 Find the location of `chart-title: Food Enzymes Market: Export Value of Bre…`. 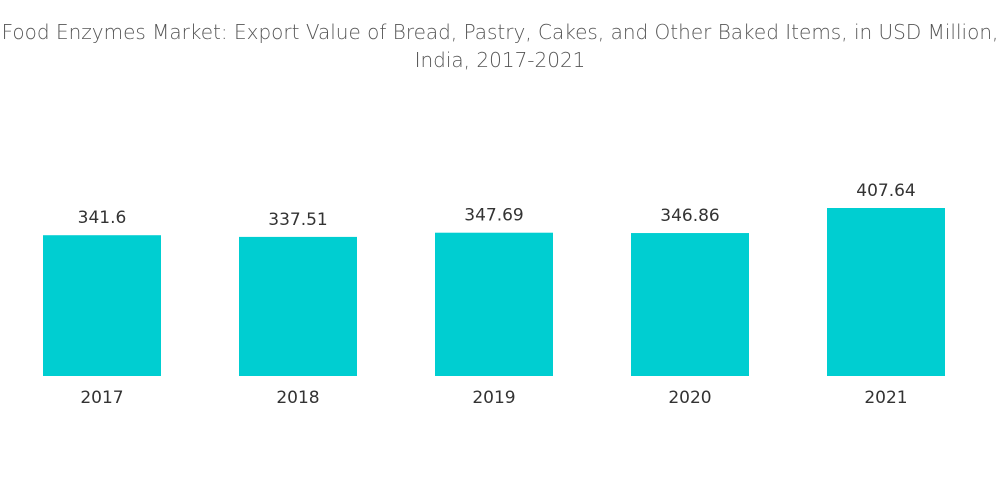

chart-title: Food Enzymes Market: Export Value of Bre… is located at coordinates (500, 46).